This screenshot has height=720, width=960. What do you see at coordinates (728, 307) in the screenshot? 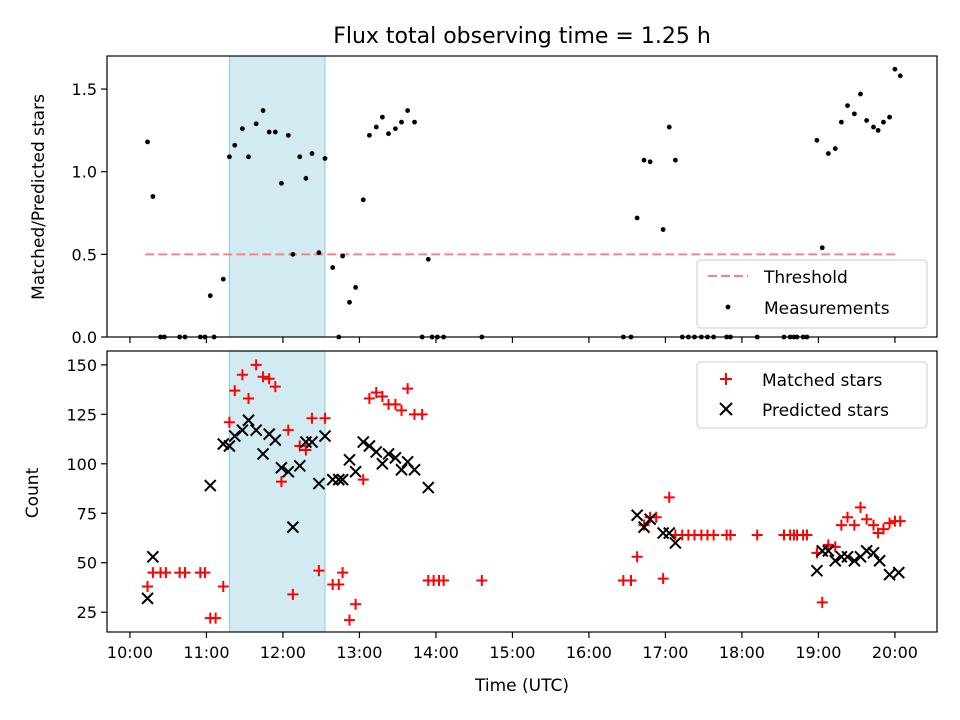
I see `measurements-legend-swatch` at bounding box center [728, 307].